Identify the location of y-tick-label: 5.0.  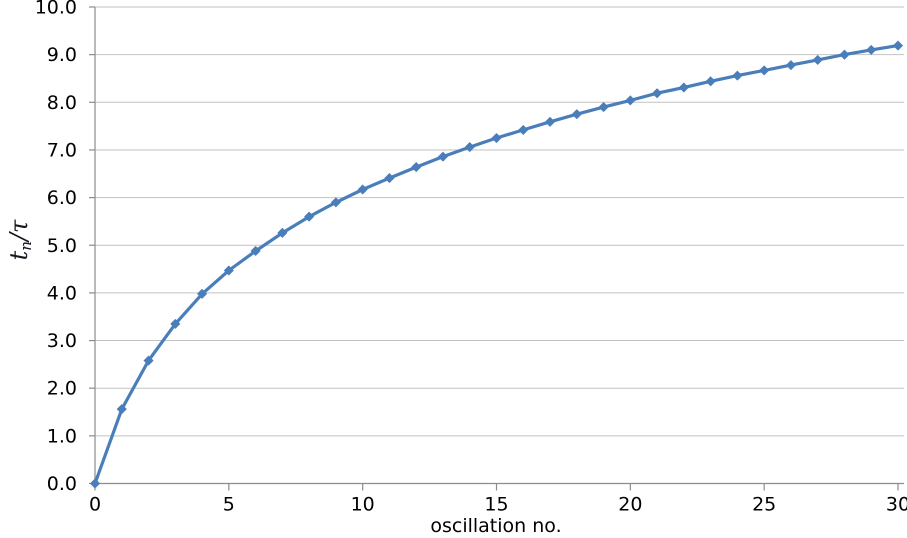
(62, 246).